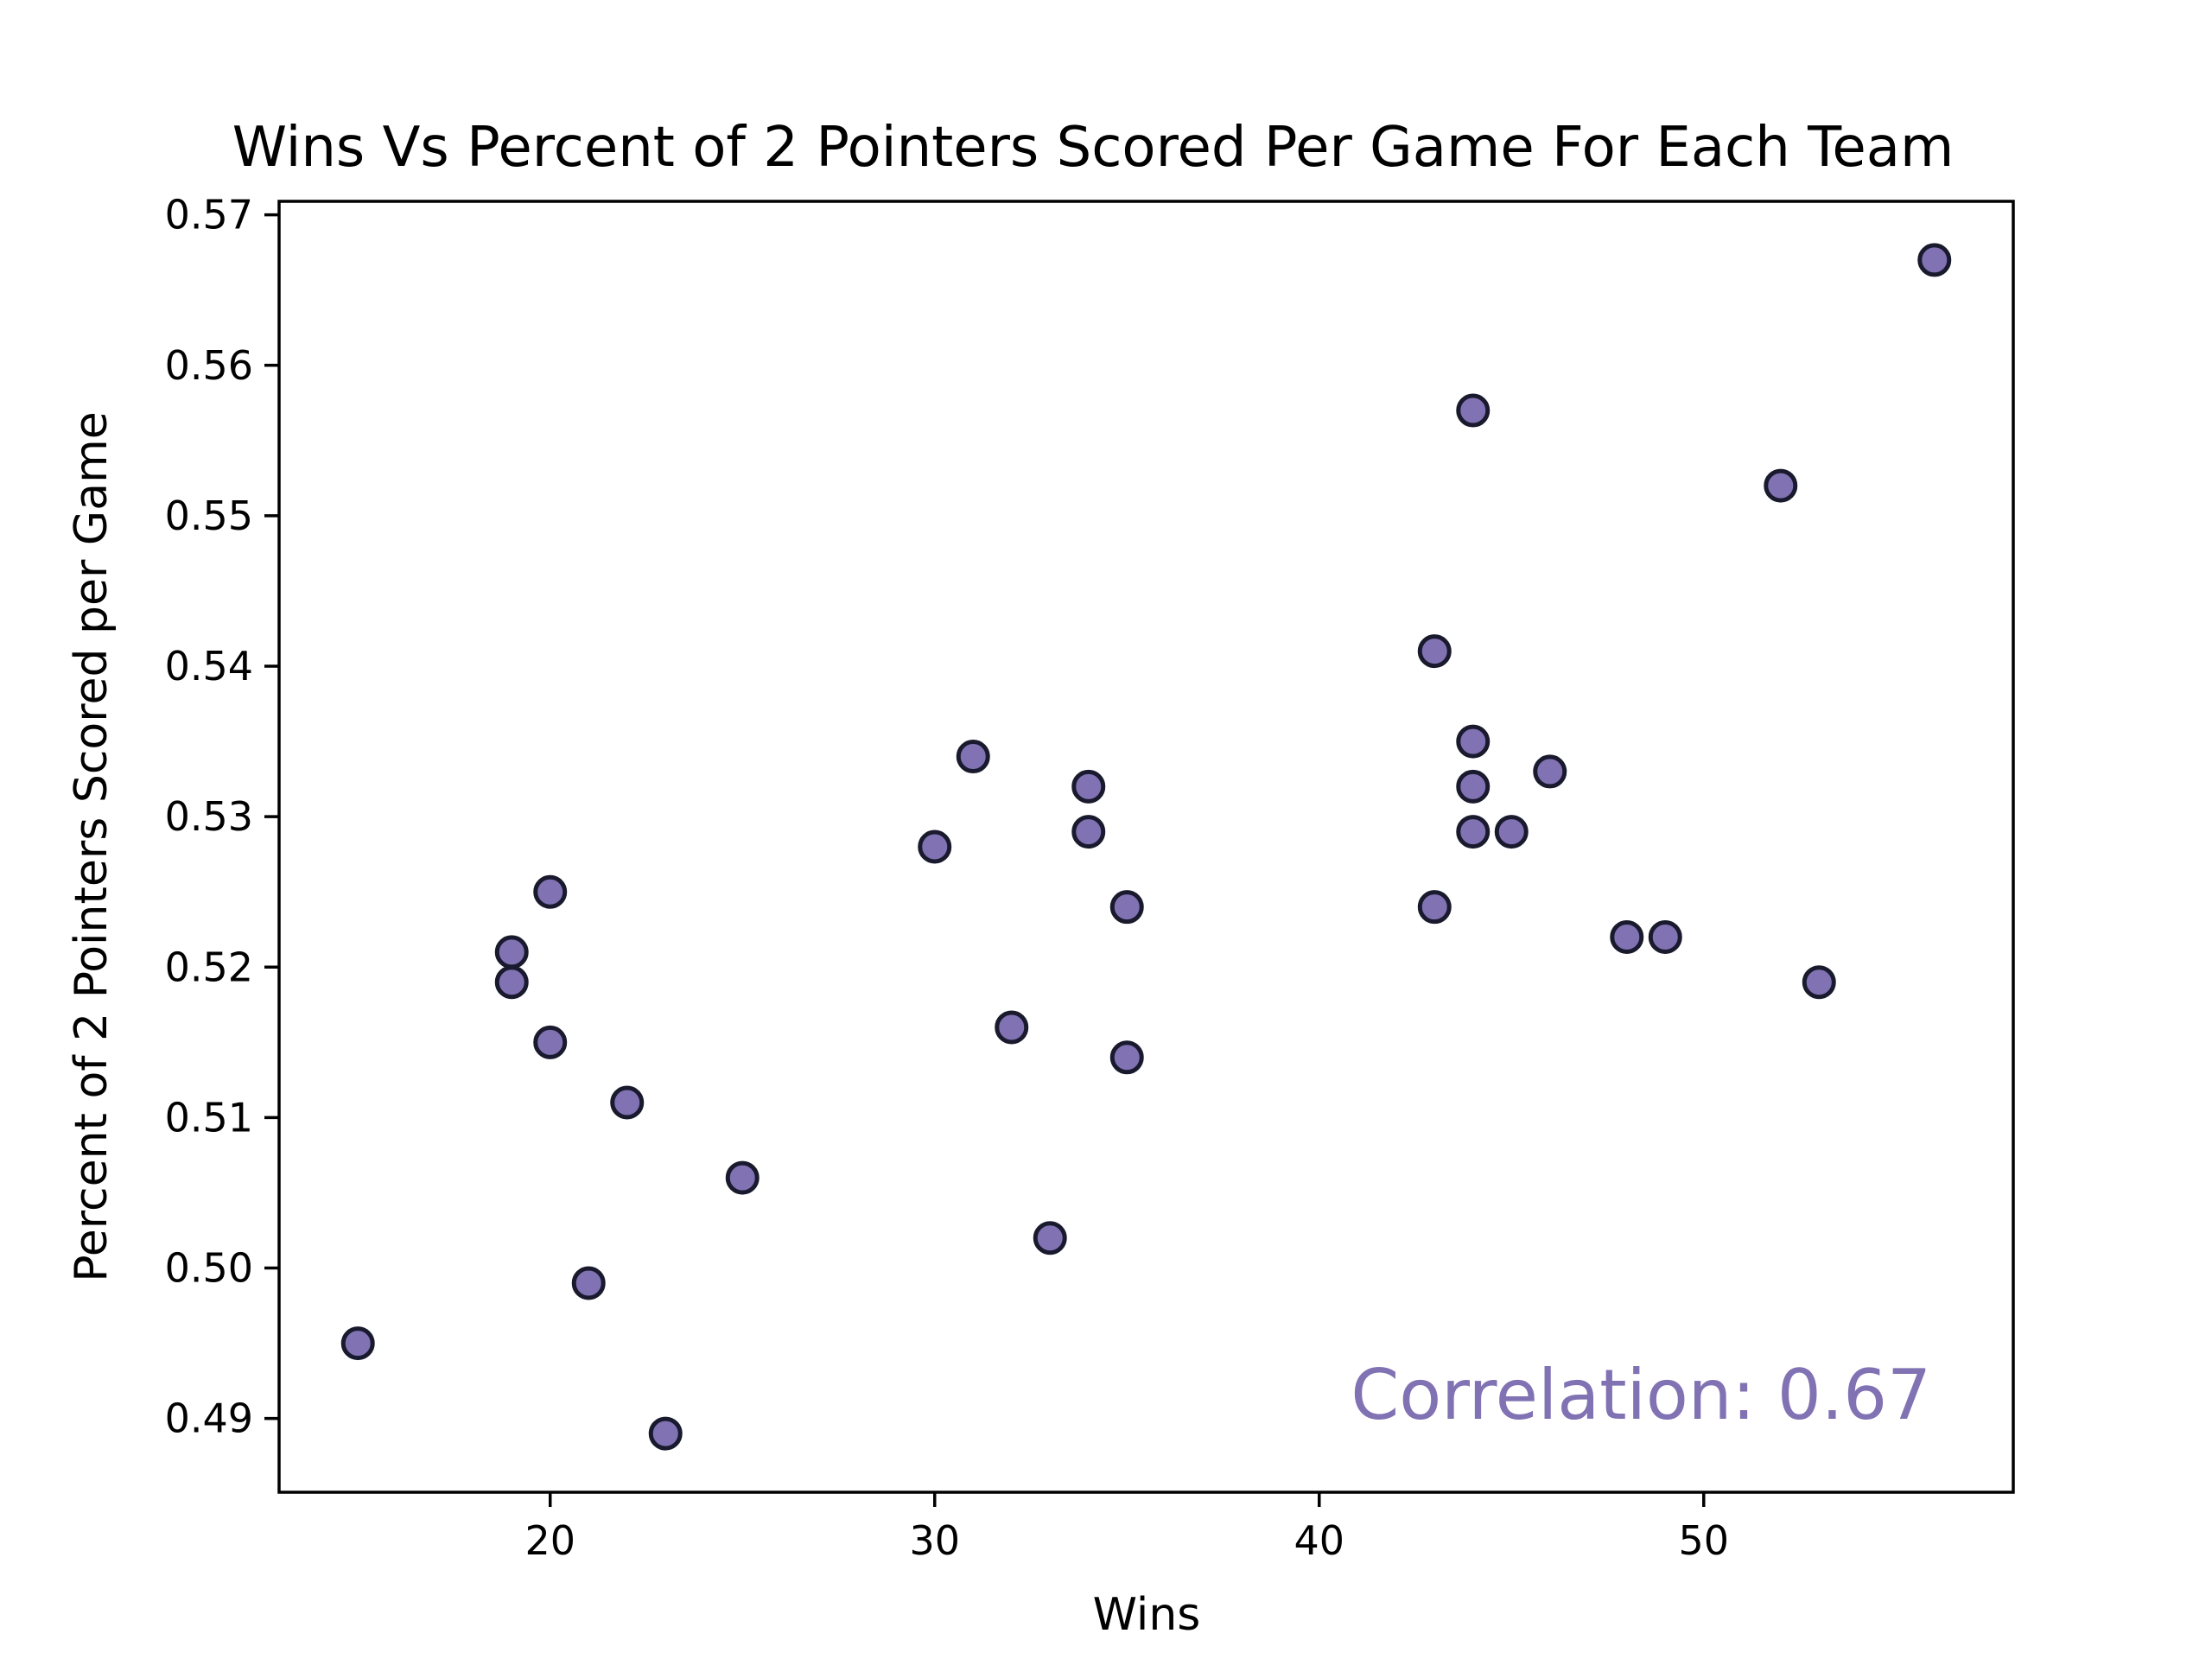 The image size is (2212, 1659). What do you see at coordinates (1147, 1615) in the screenshot?
I see `x-axis-label: Wins` at bounding box center [1147, 1615].